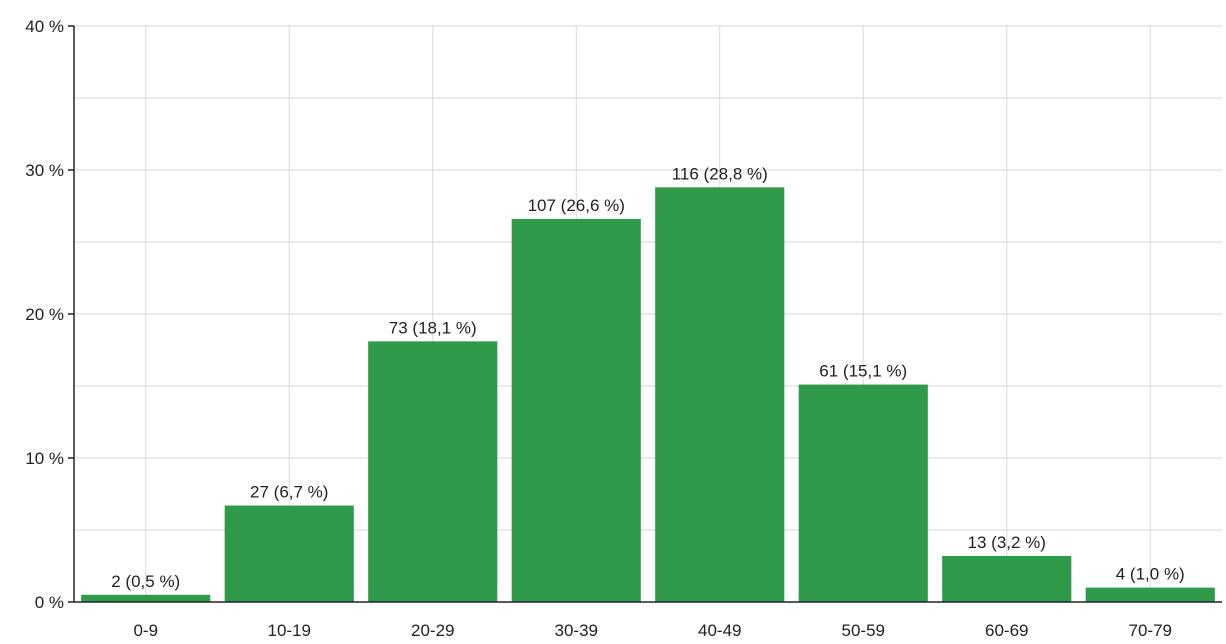 The width and height of the screenshot is (1226, 644). Describe the element at coordinates (44, 170) in the screenshot. I see `y-tick-label: 30 %` at that location.